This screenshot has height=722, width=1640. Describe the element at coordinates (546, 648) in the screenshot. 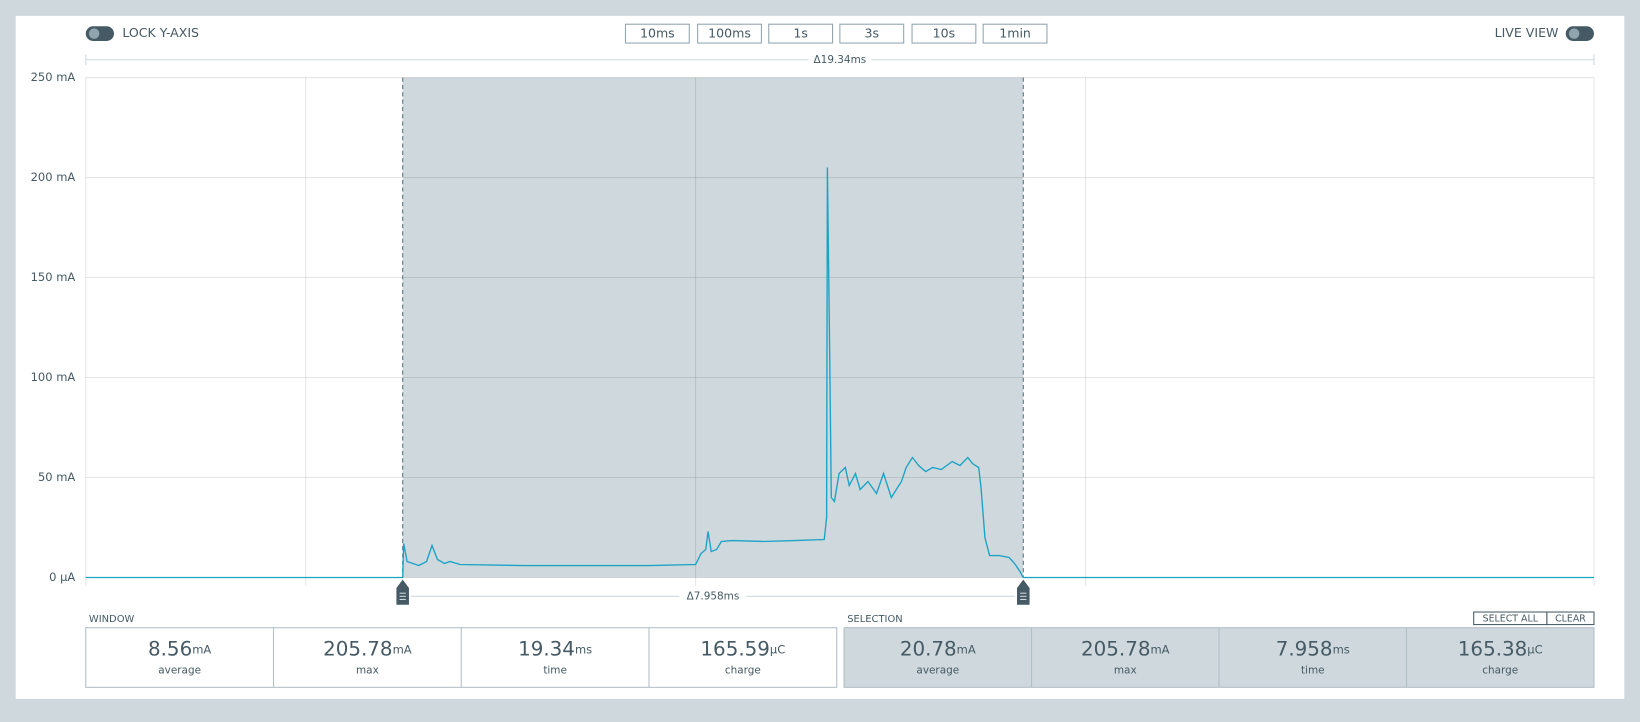

I see `stat-value: 19.34` at that location.